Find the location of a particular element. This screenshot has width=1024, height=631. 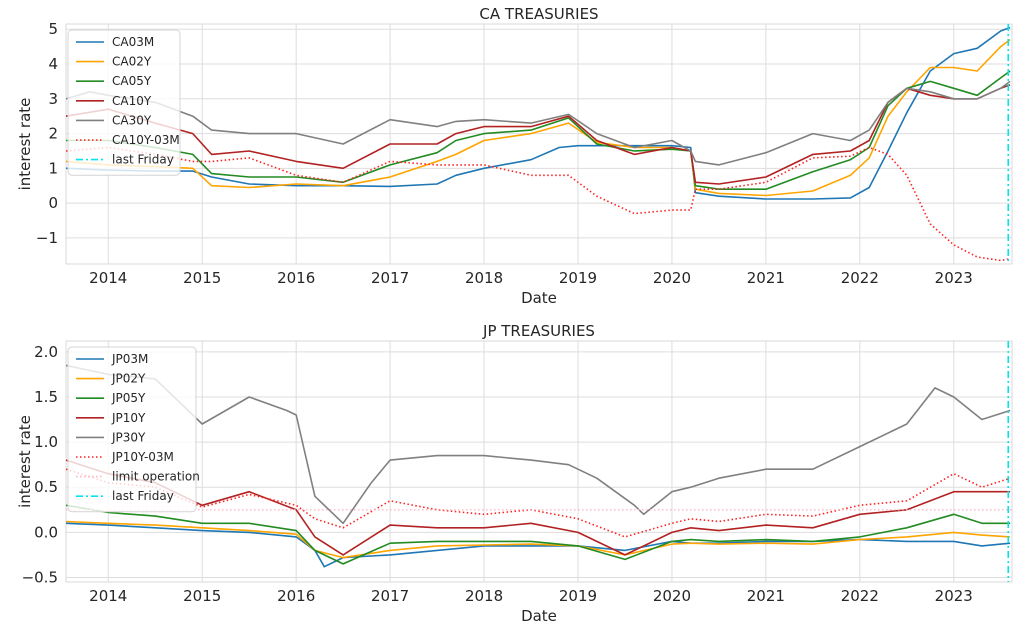

y-tick-label: 2 is located at coordinates (53, 134).